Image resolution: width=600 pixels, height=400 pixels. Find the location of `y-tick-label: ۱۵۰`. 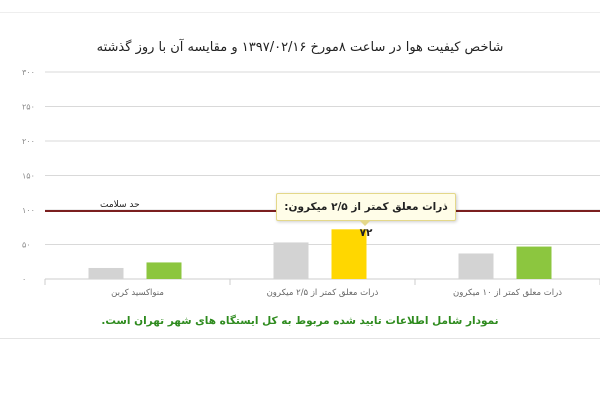

y-tick-label: ۱۵۰ is located at coordinates (28, 176).